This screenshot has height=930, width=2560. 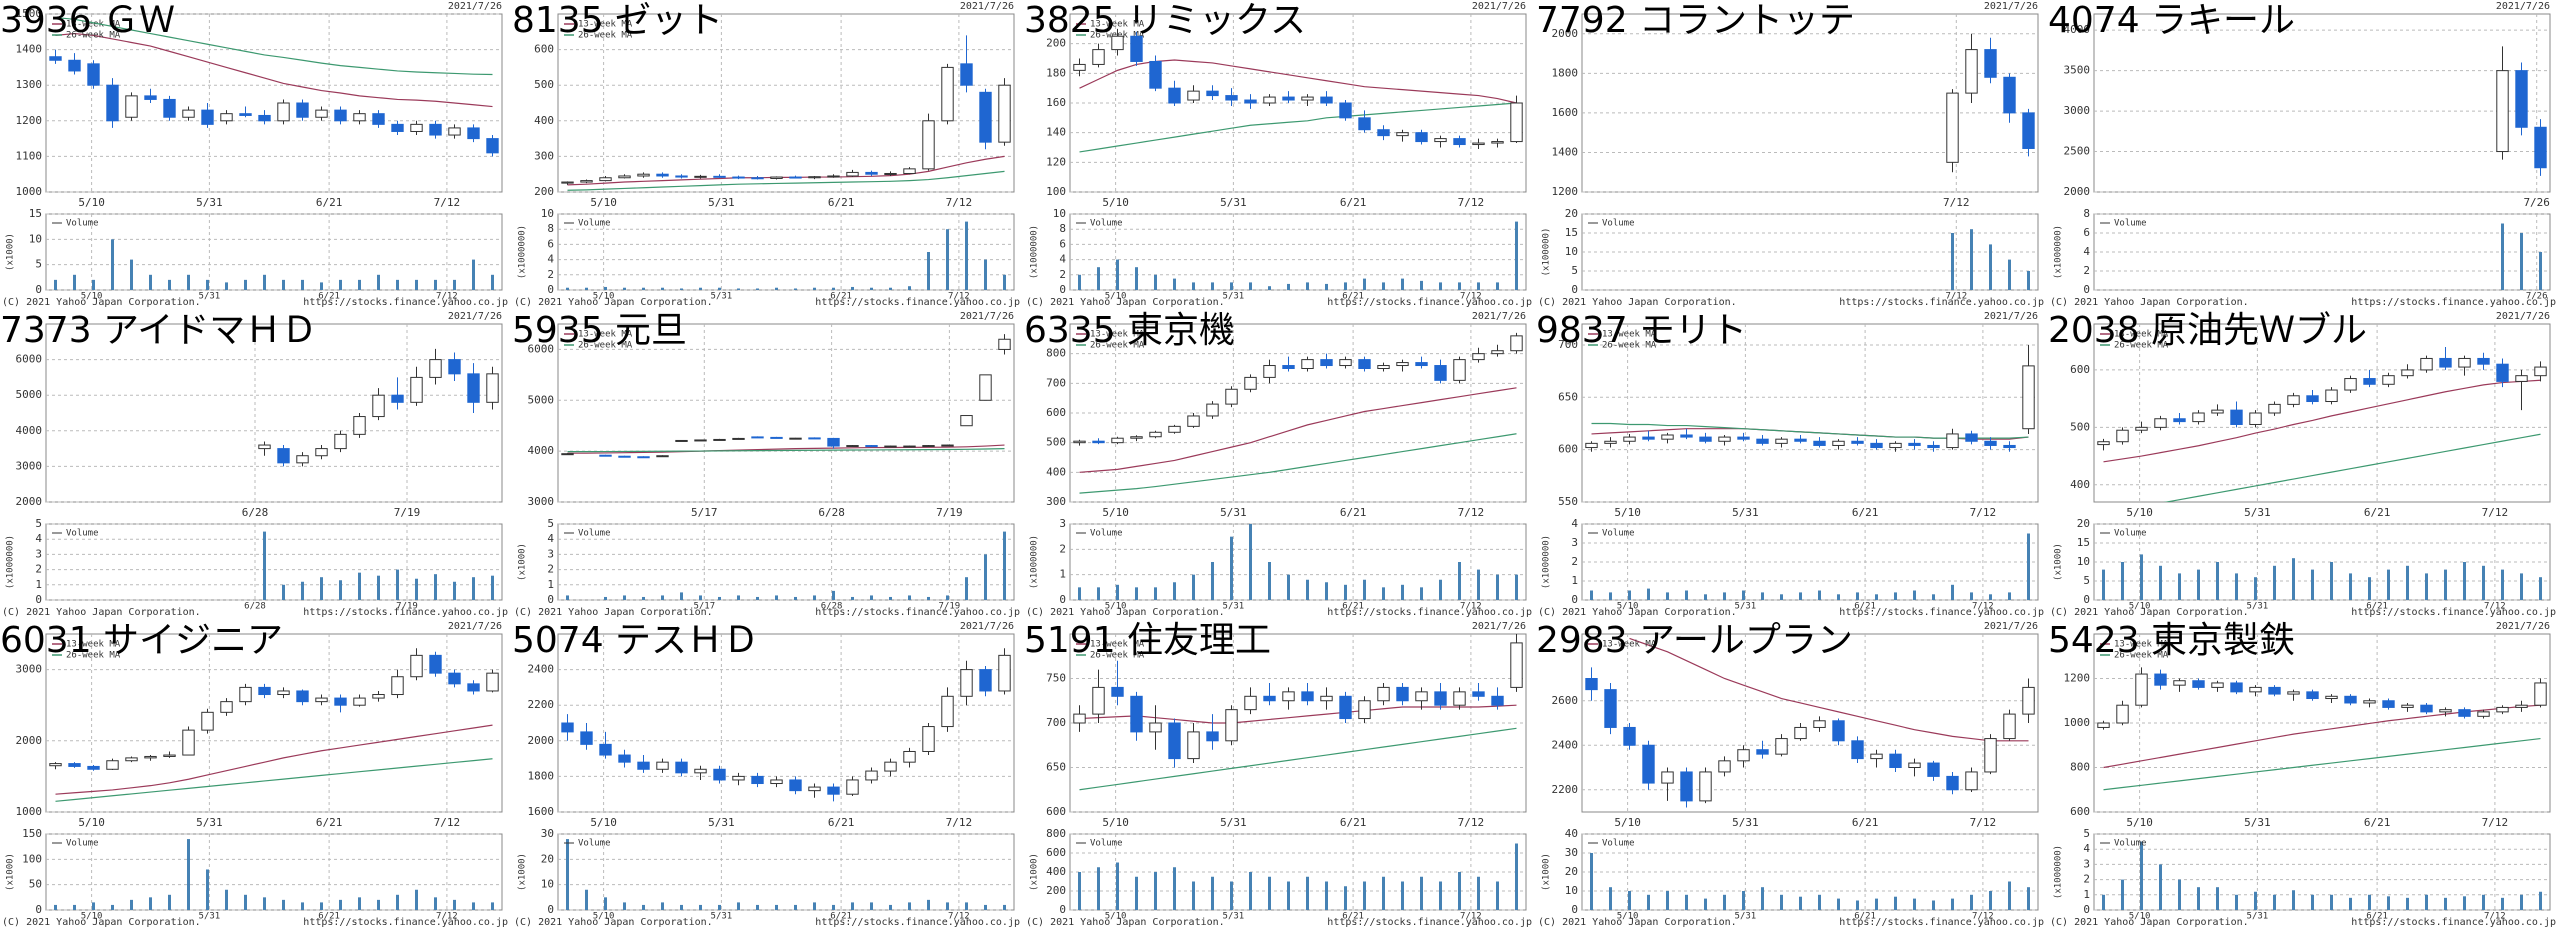 I want to click on volume-unit-label: (x1000000), so click(x=1547, y=562).